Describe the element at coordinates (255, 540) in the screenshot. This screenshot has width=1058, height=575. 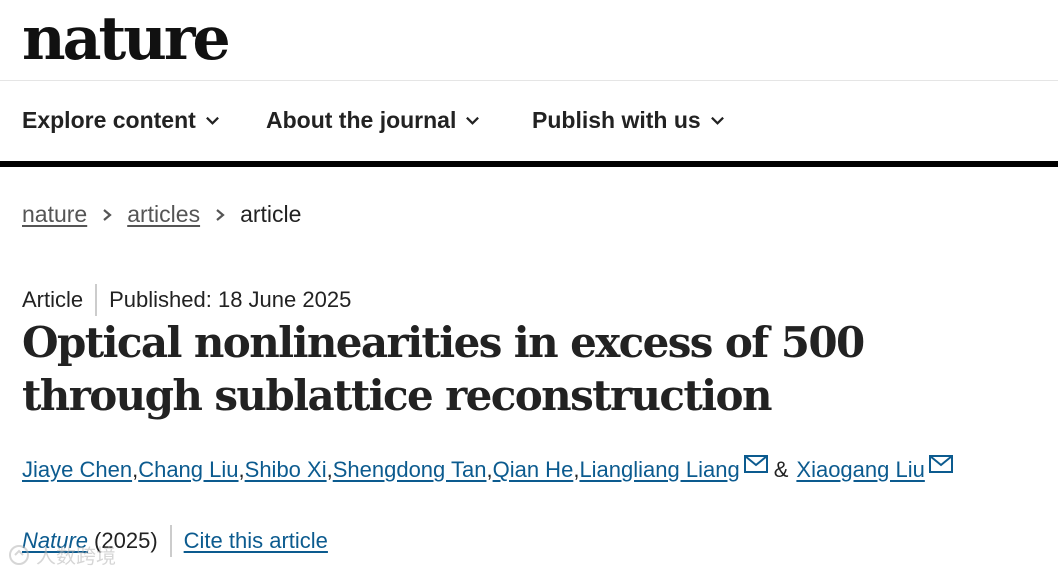
I see `cite-this-article-link: Cite this article` at that location.